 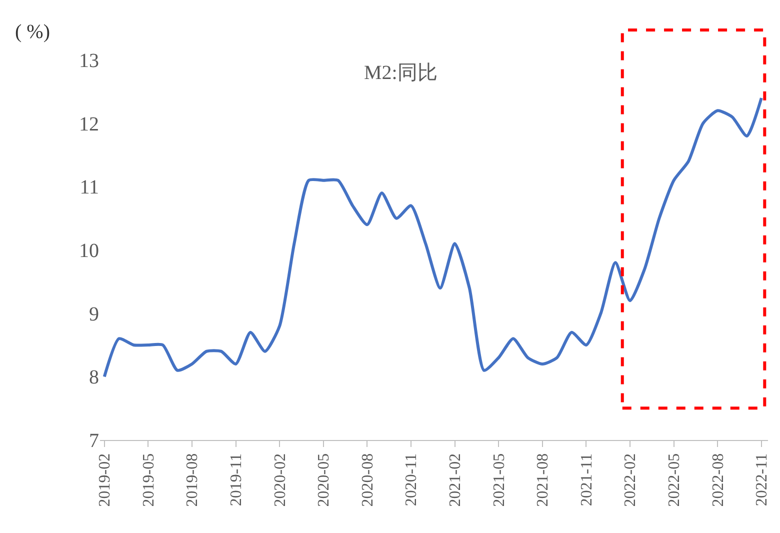 What do you see at coordinates (32, 32) in the screenshot?
I see `y-axis-title: ( %)` at bounding box center [32, 32].